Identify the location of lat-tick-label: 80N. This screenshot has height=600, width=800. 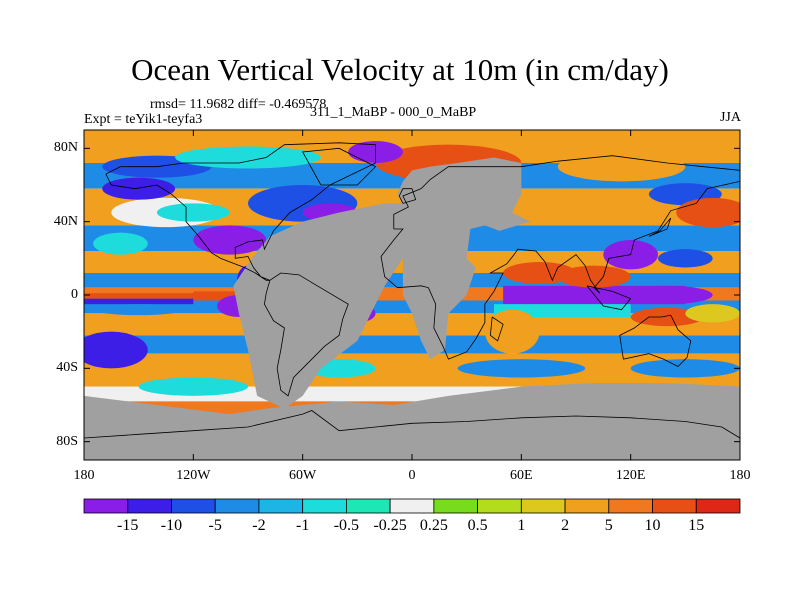
(65, 148).